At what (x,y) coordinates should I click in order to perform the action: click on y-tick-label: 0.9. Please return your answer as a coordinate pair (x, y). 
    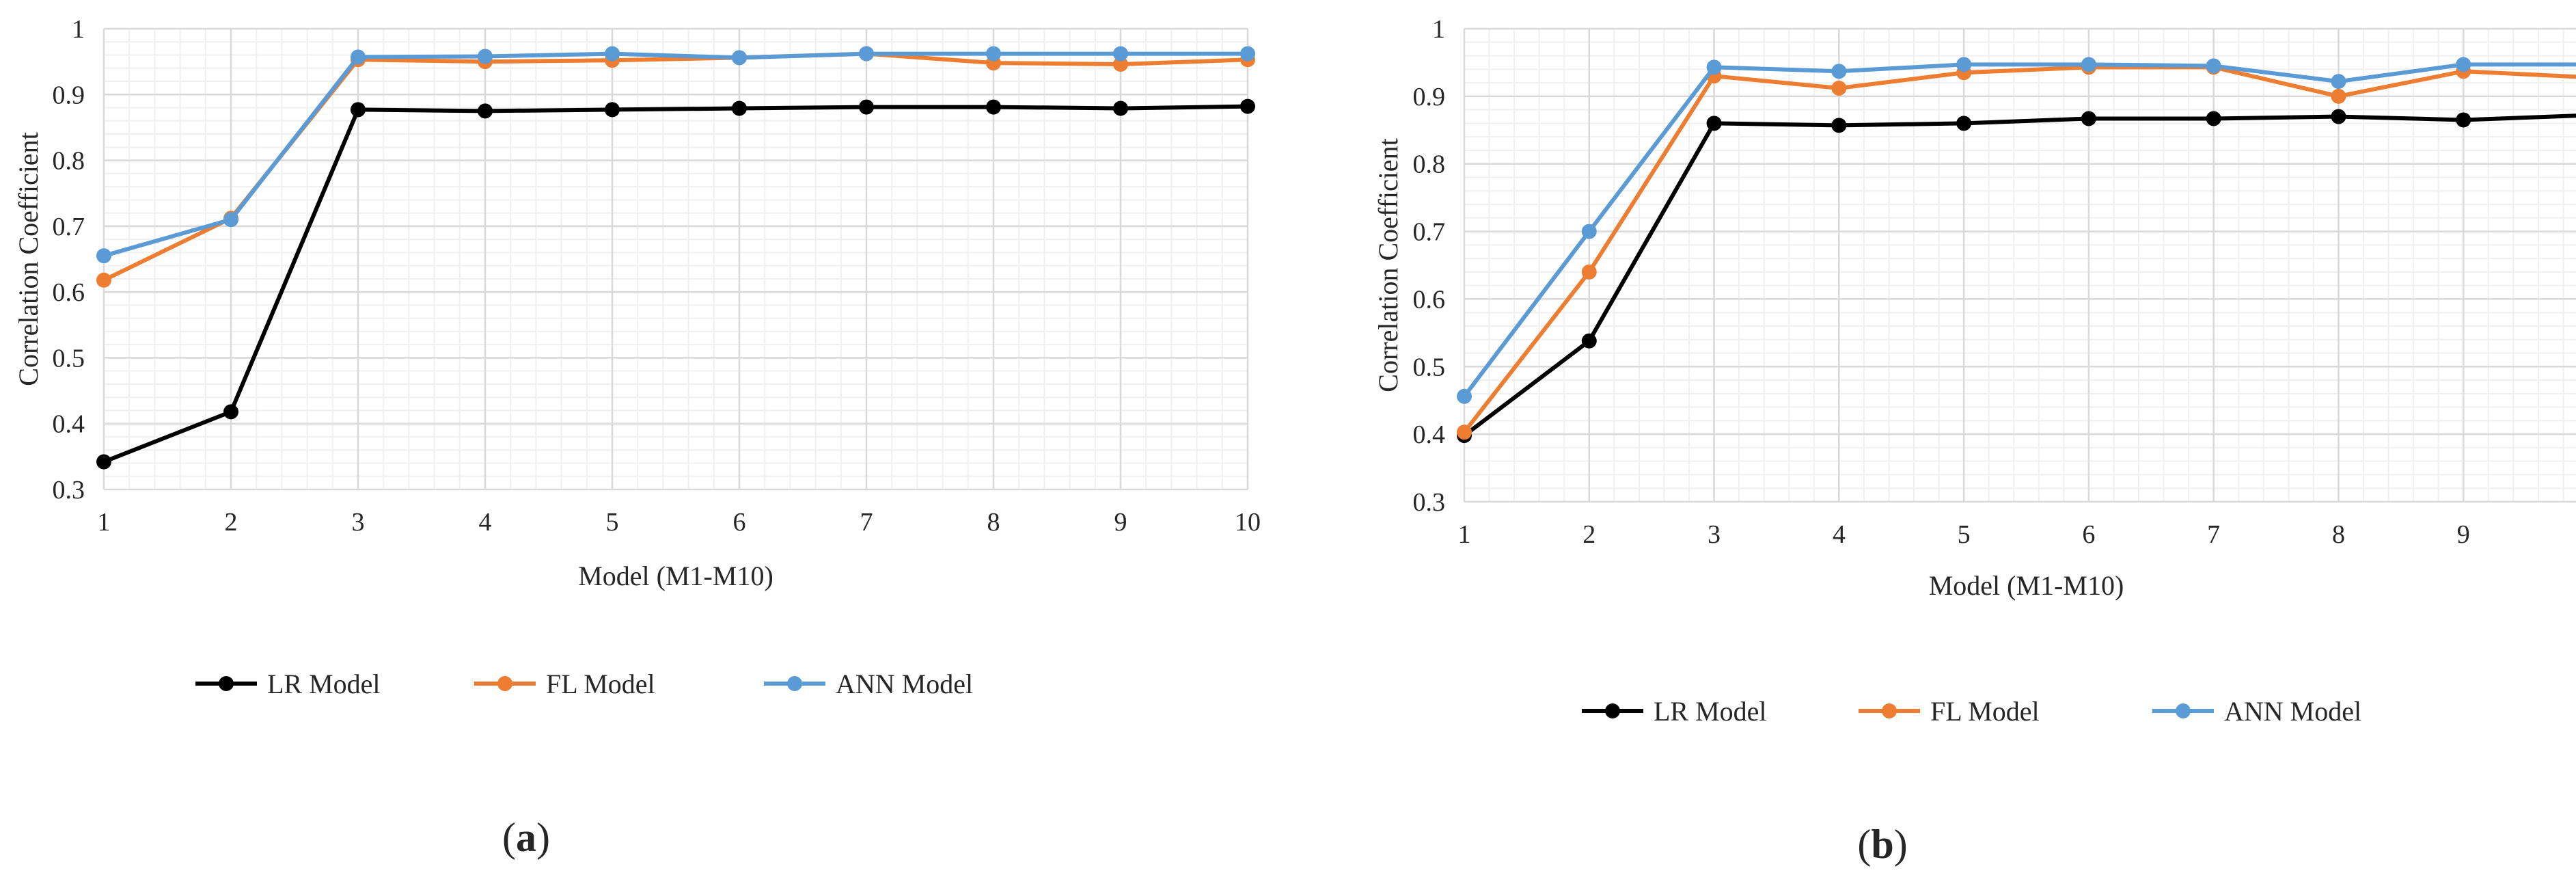
    Looking at the image, I should click on (69, 95).